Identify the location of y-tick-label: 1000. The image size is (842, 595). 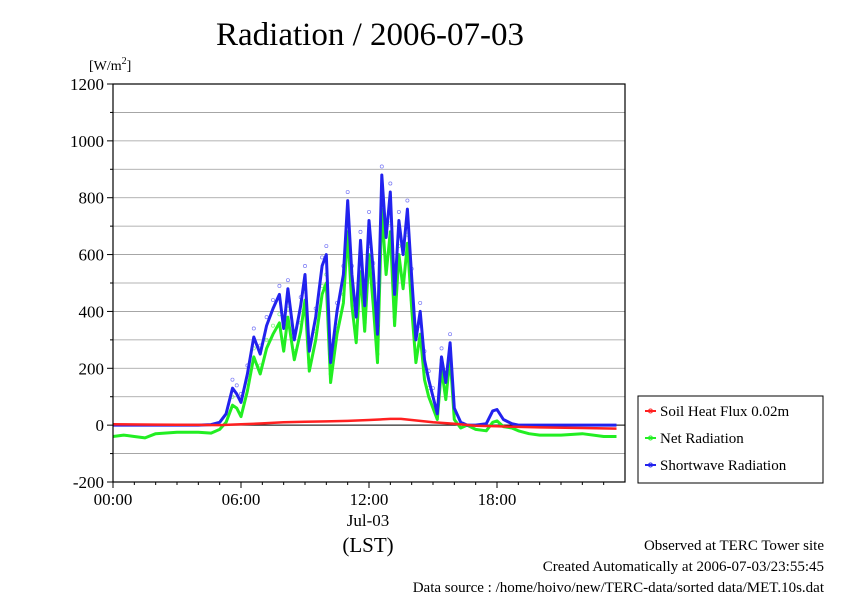
(87, 141).